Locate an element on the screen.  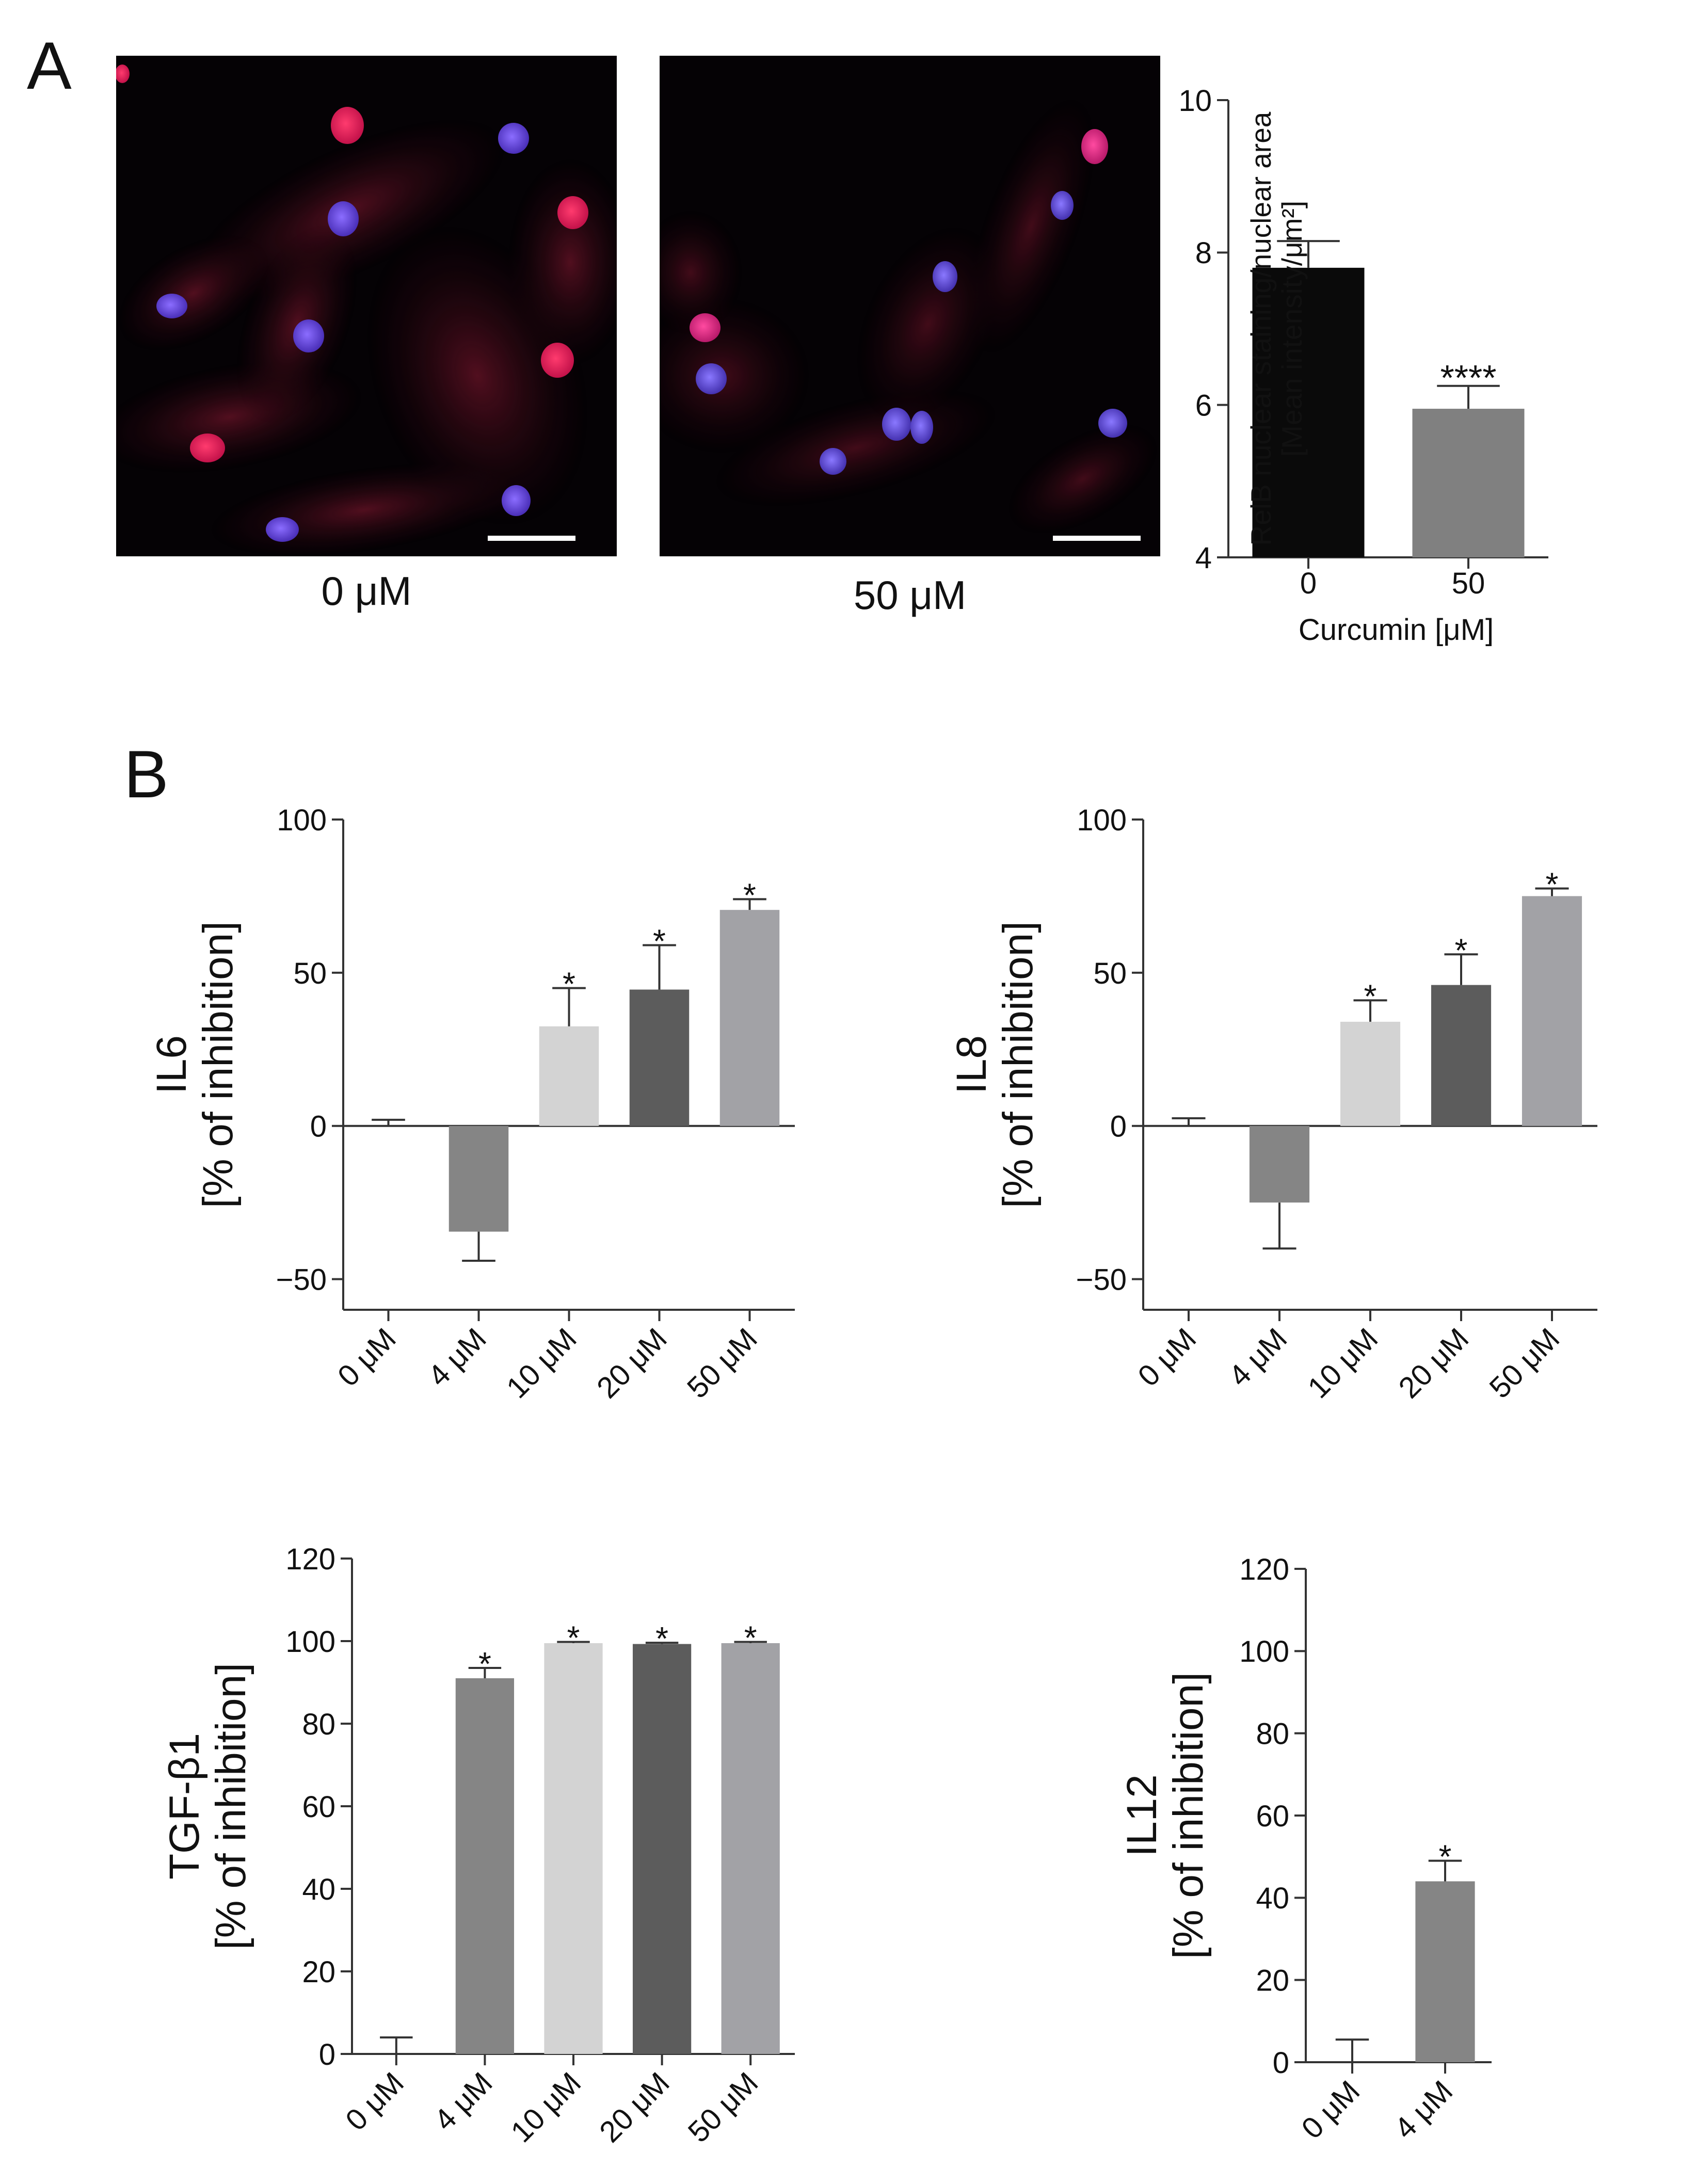
micrograph-0um is located at coordinates (367, 306).